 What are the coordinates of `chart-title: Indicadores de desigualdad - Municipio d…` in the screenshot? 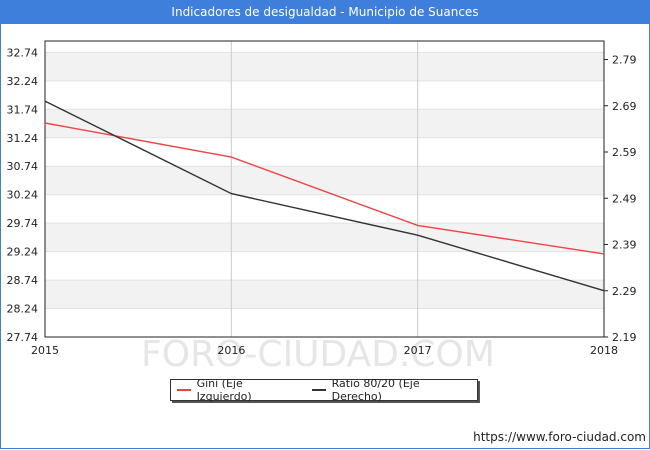 It's located at (325, 12).